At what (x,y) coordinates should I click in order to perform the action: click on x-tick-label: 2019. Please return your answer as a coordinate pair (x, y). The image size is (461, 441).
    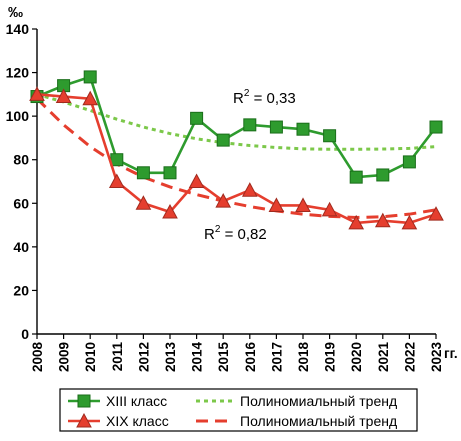
    Looking at the image, I should click on (330, 357).